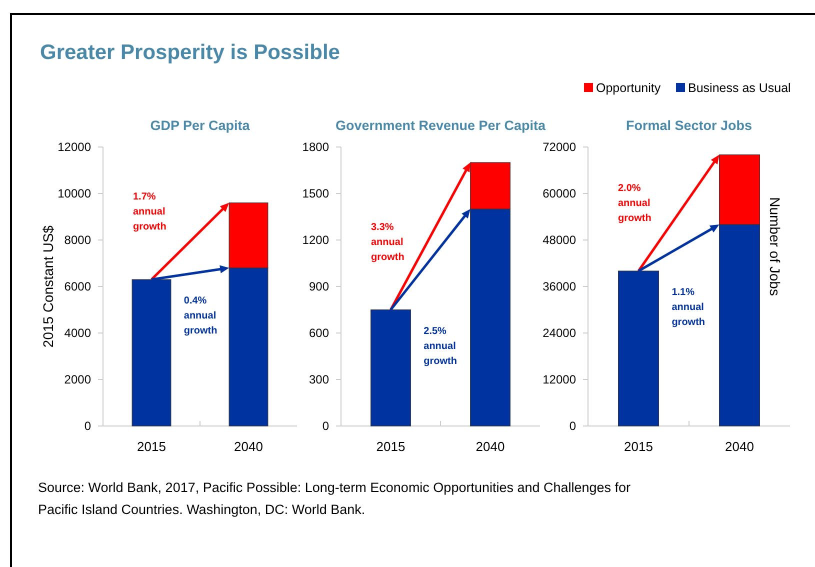 The image size is (815, 567). What do you see at coordinates (190, 52) in the screenshot?
I see `text: Greater Prosperity is Possible` at bounding box center [190, 52].